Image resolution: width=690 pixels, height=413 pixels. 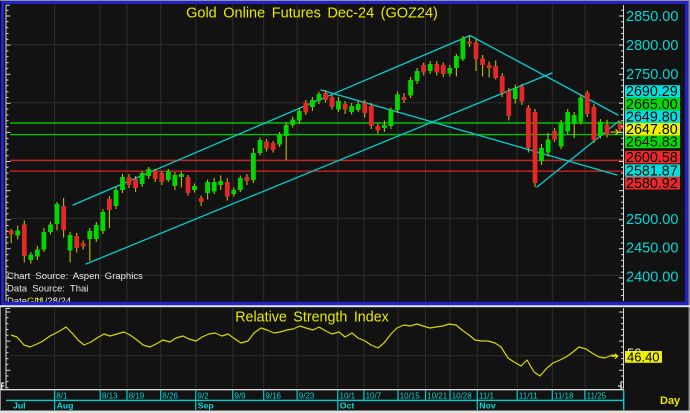 I want to click on svg-text: 9/16, so click(x=273, y=395).